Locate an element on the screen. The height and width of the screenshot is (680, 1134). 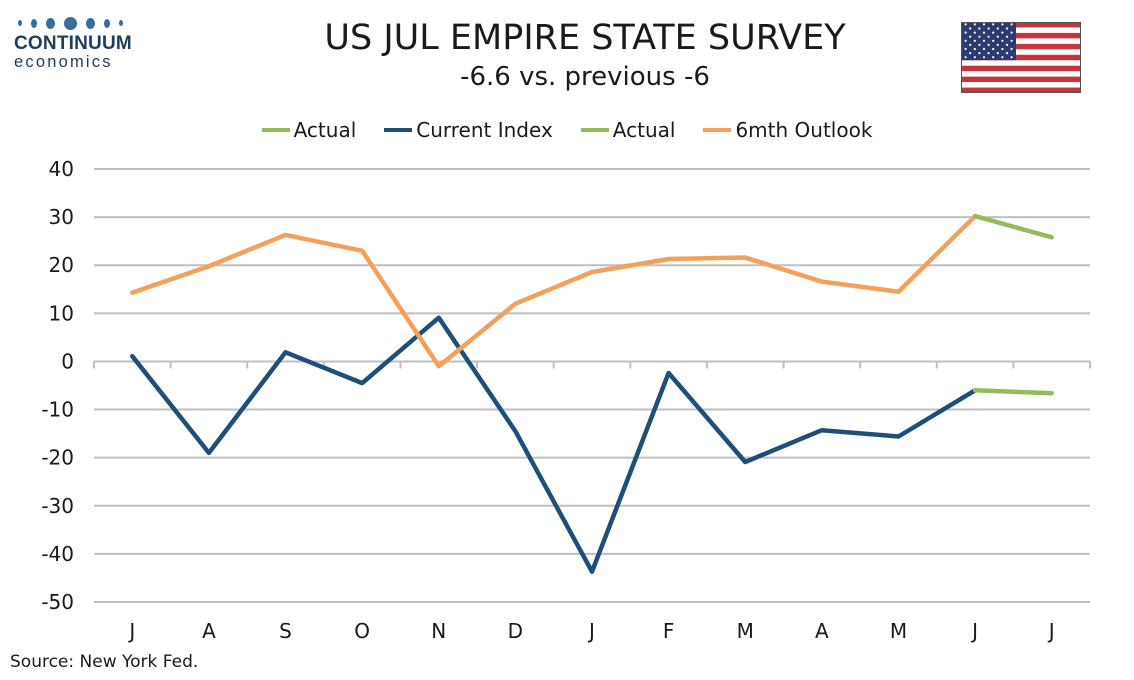
legend-item-current-index: Current Index is located at coordinates (468, 130).